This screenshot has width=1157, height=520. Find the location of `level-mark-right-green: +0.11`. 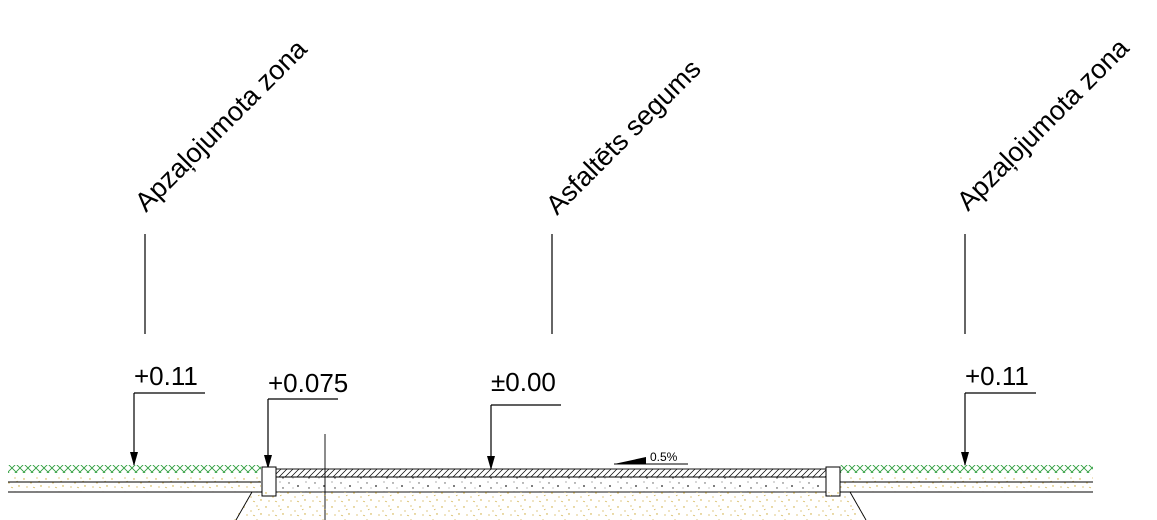

level-mark-right-green: +0.11 is located at coordinates (998, 413).